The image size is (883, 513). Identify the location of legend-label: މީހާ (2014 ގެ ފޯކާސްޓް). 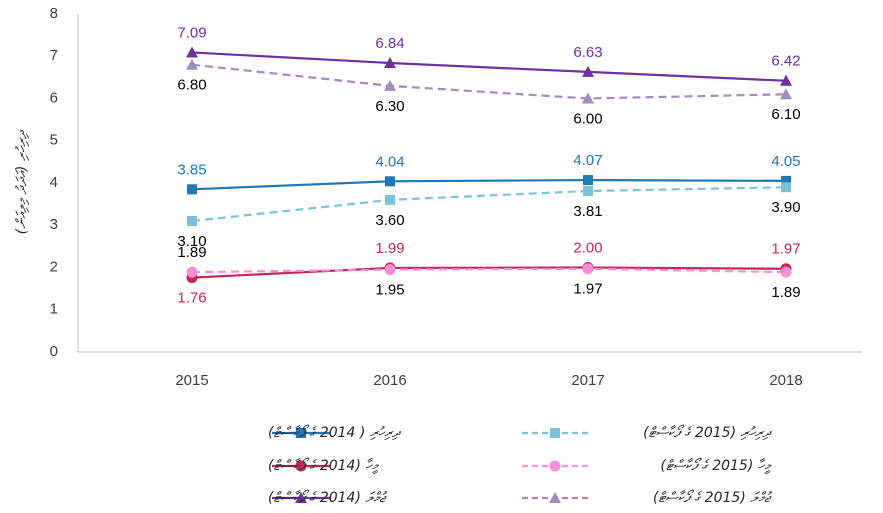
(324, 466).